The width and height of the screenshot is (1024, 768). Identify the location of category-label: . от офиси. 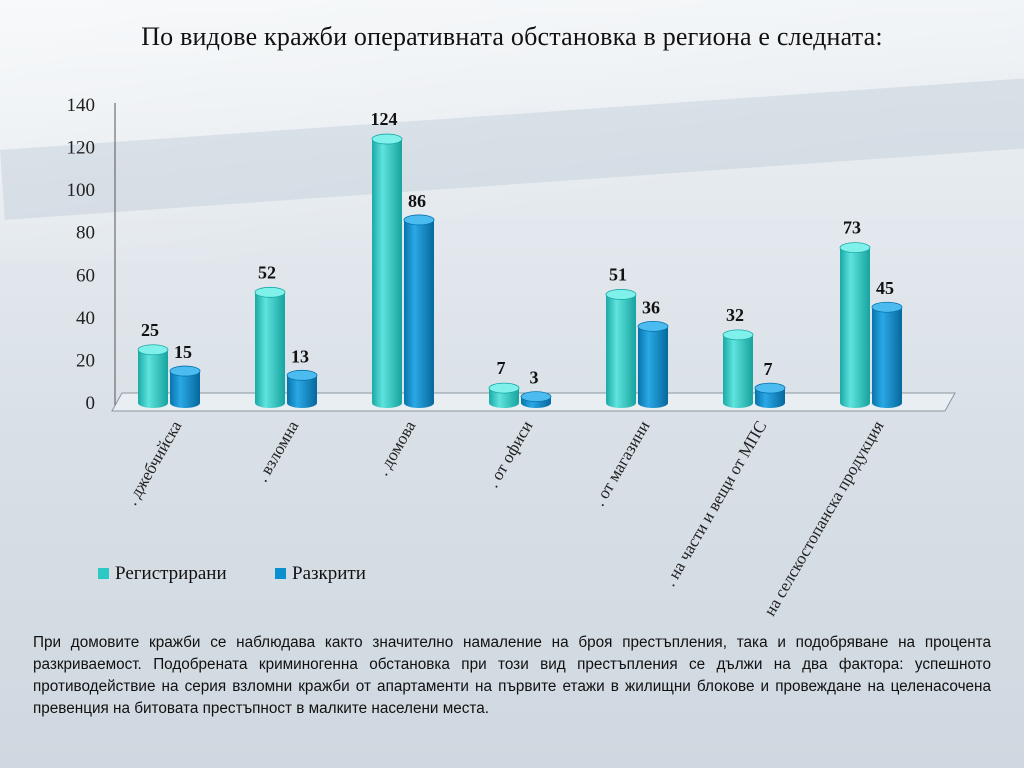
(509, 454).